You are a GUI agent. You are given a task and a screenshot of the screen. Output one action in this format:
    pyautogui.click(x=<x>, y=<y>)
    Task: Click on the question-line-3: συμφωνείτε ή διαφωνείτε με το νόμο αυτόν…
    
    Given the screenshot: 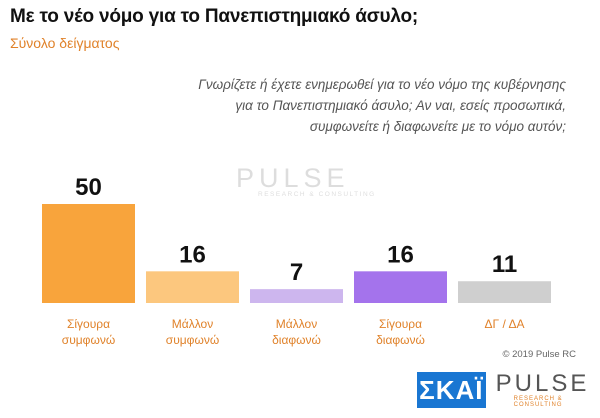 What is the action you would take?
    pyautogui.click(x=437, y=126)
    